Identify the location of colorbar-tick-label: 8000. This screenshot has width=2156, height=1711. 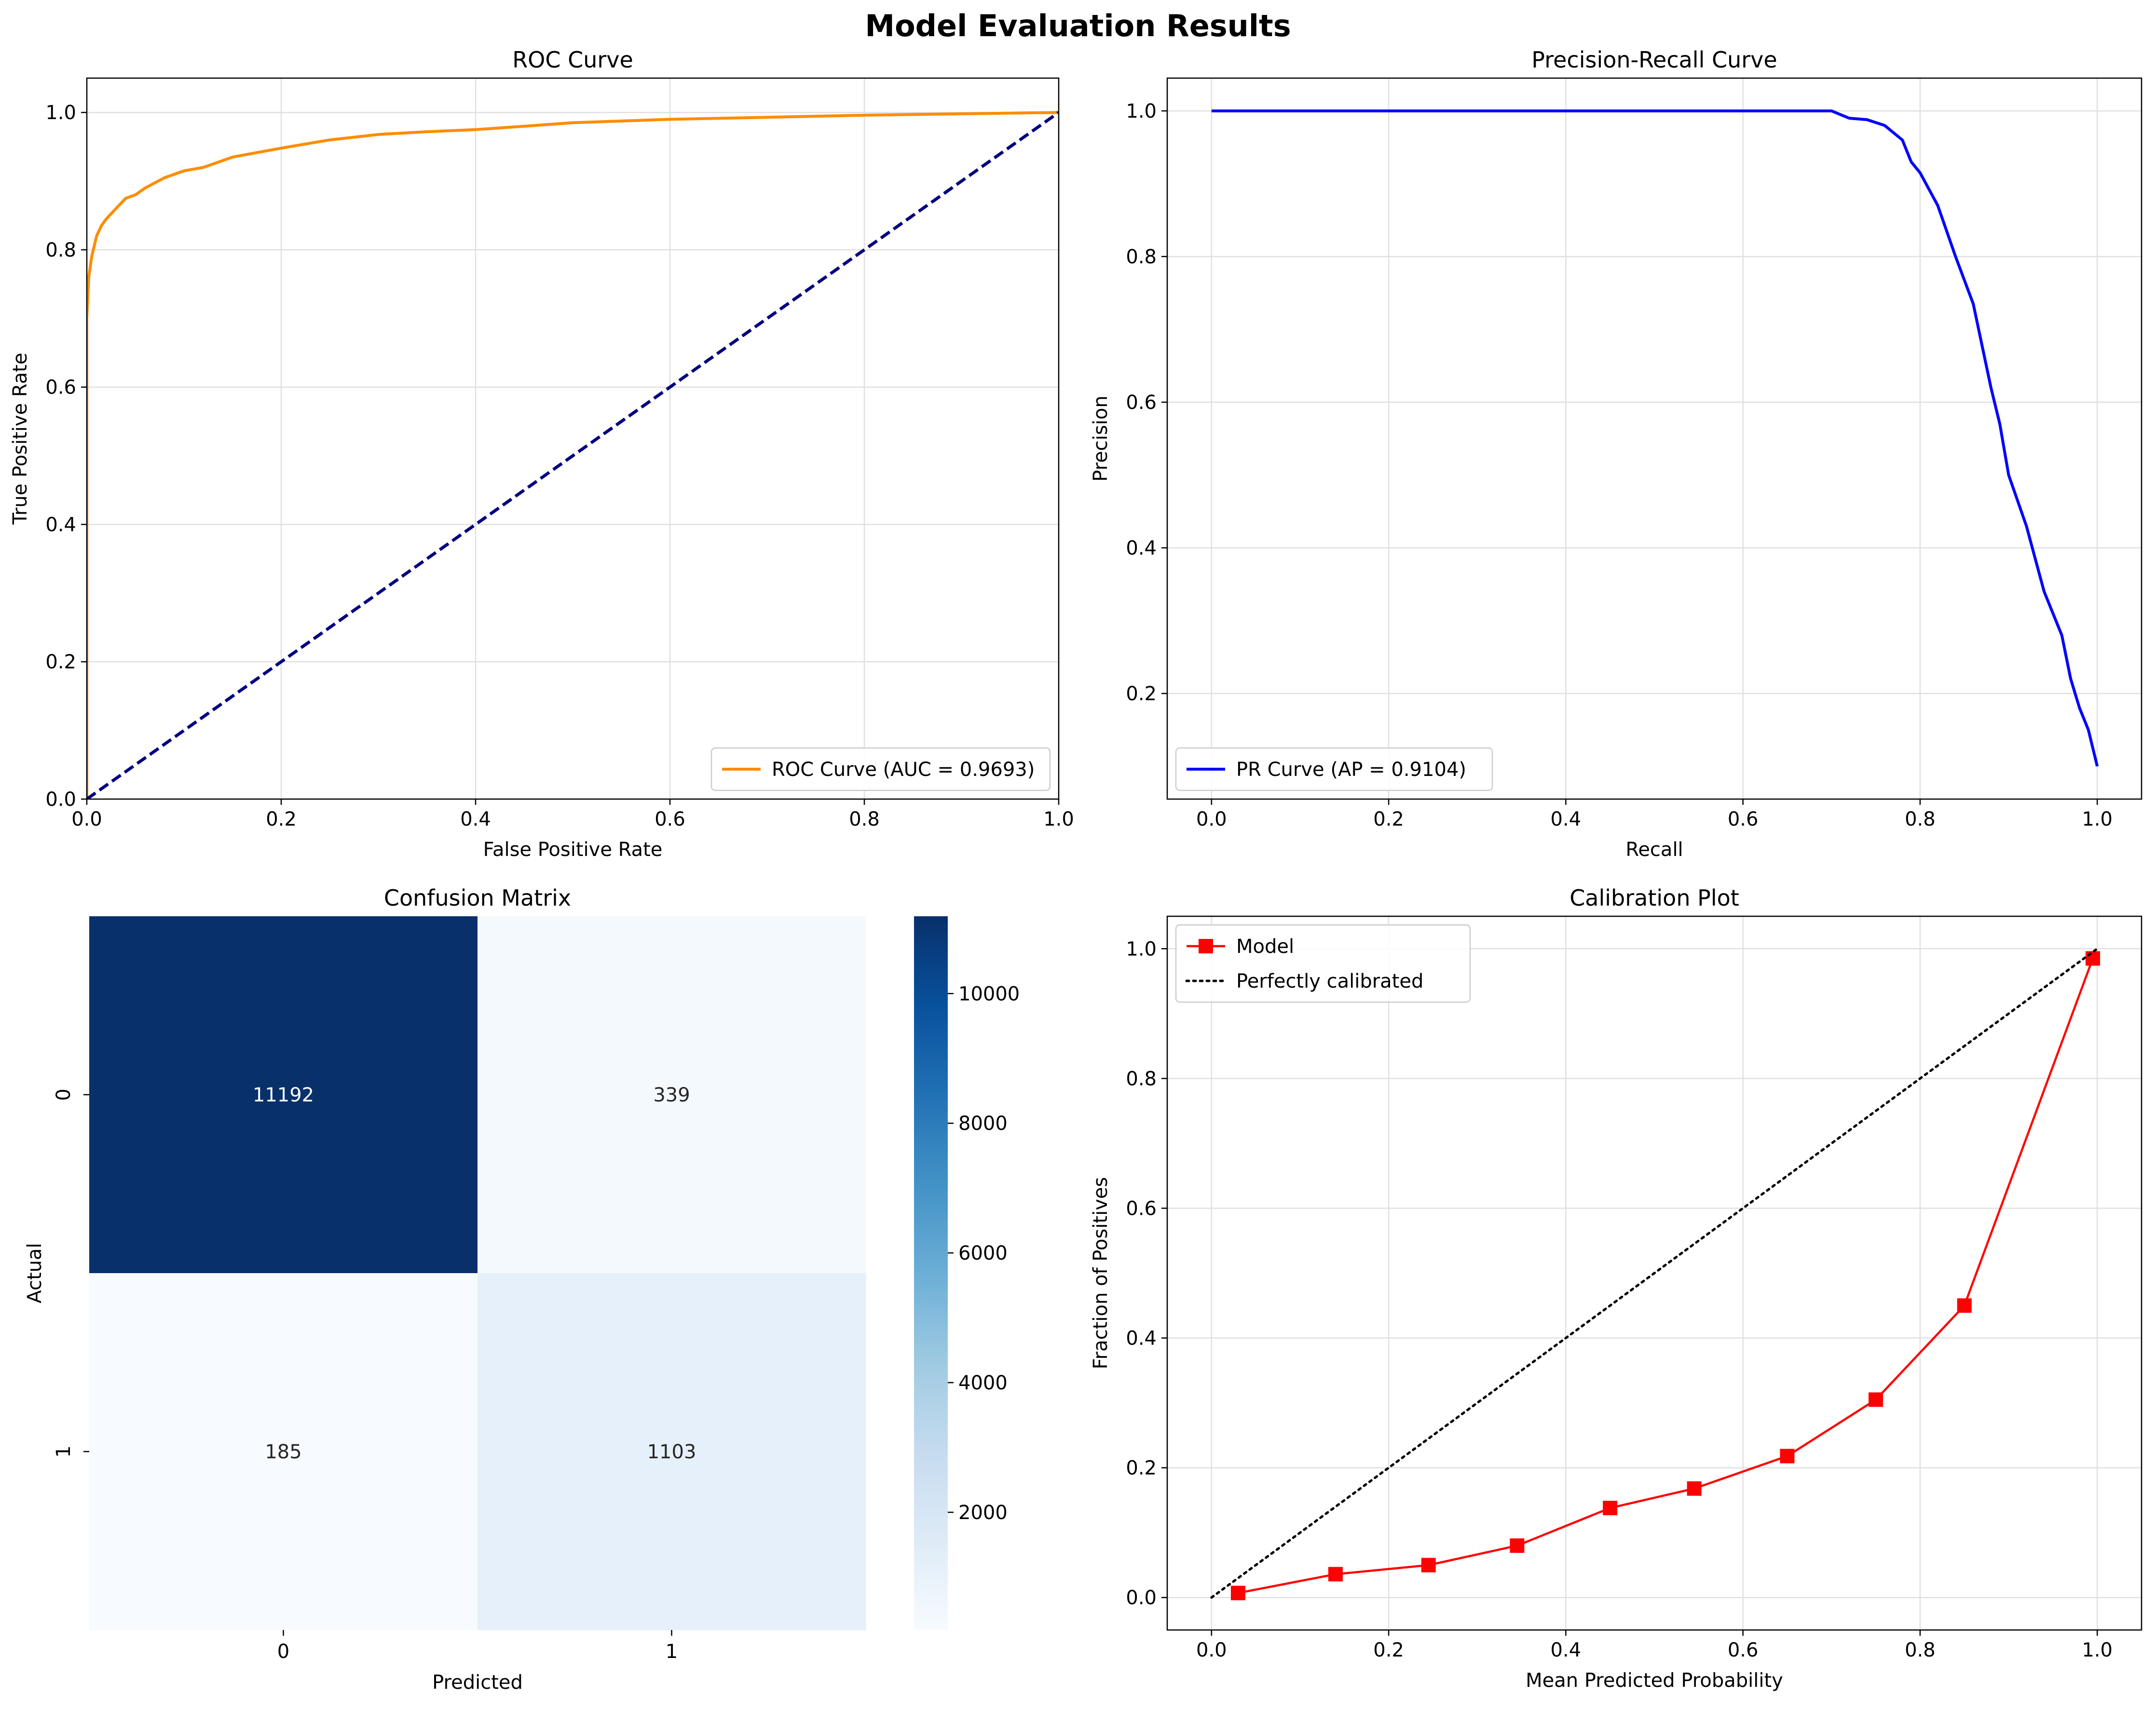
(983, 1124).